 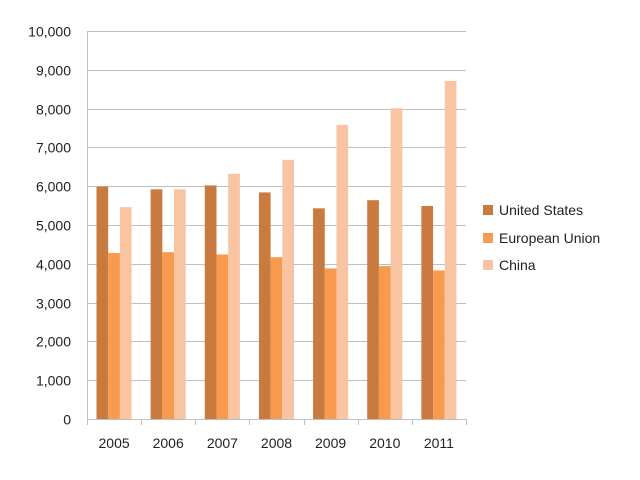 I want to click on y-tick-label: 6,000, so click(x=53, y=187).